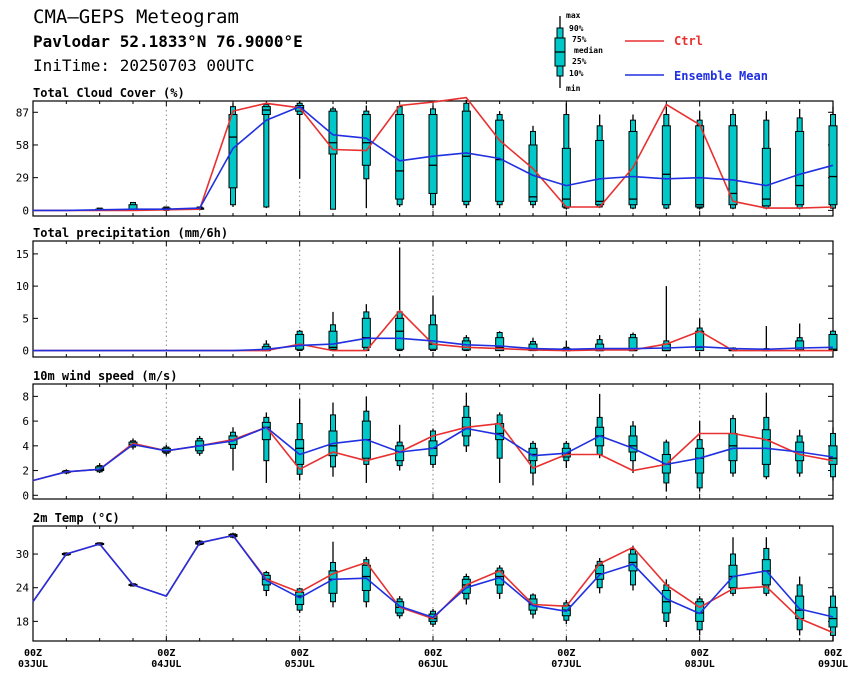  Describe the element at coordinates (22, 145) in the screenshot. I see `panel1-y-tick-label: 58` at that location.